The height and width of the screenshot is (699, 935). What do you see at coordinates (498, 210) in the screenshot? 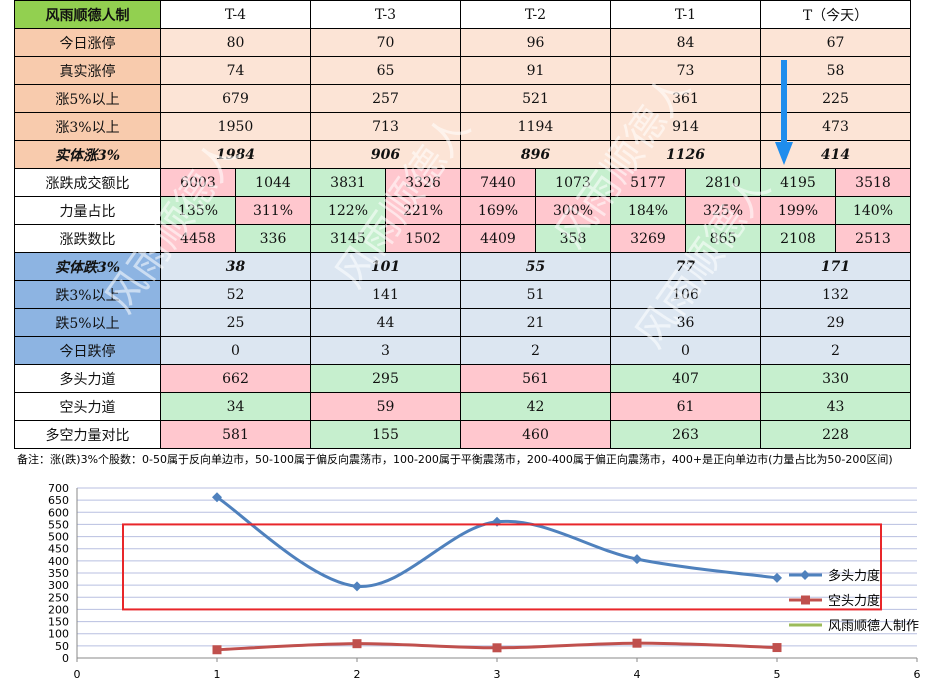
I see `table-cell: 169%` at bounding box center [498, 210].